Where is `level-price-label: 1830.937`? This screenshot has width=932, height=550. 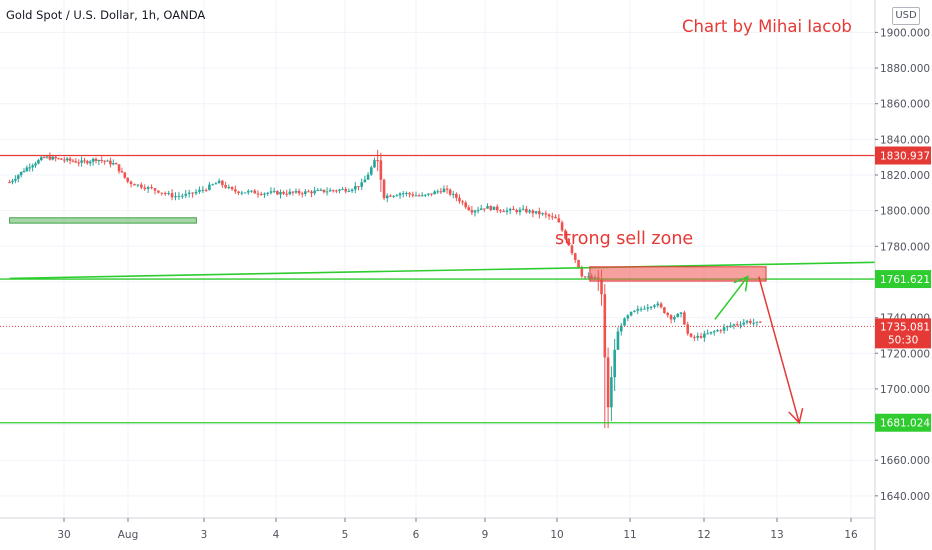
level-price-label: 1830.937 is located at coordinates (905, 157).